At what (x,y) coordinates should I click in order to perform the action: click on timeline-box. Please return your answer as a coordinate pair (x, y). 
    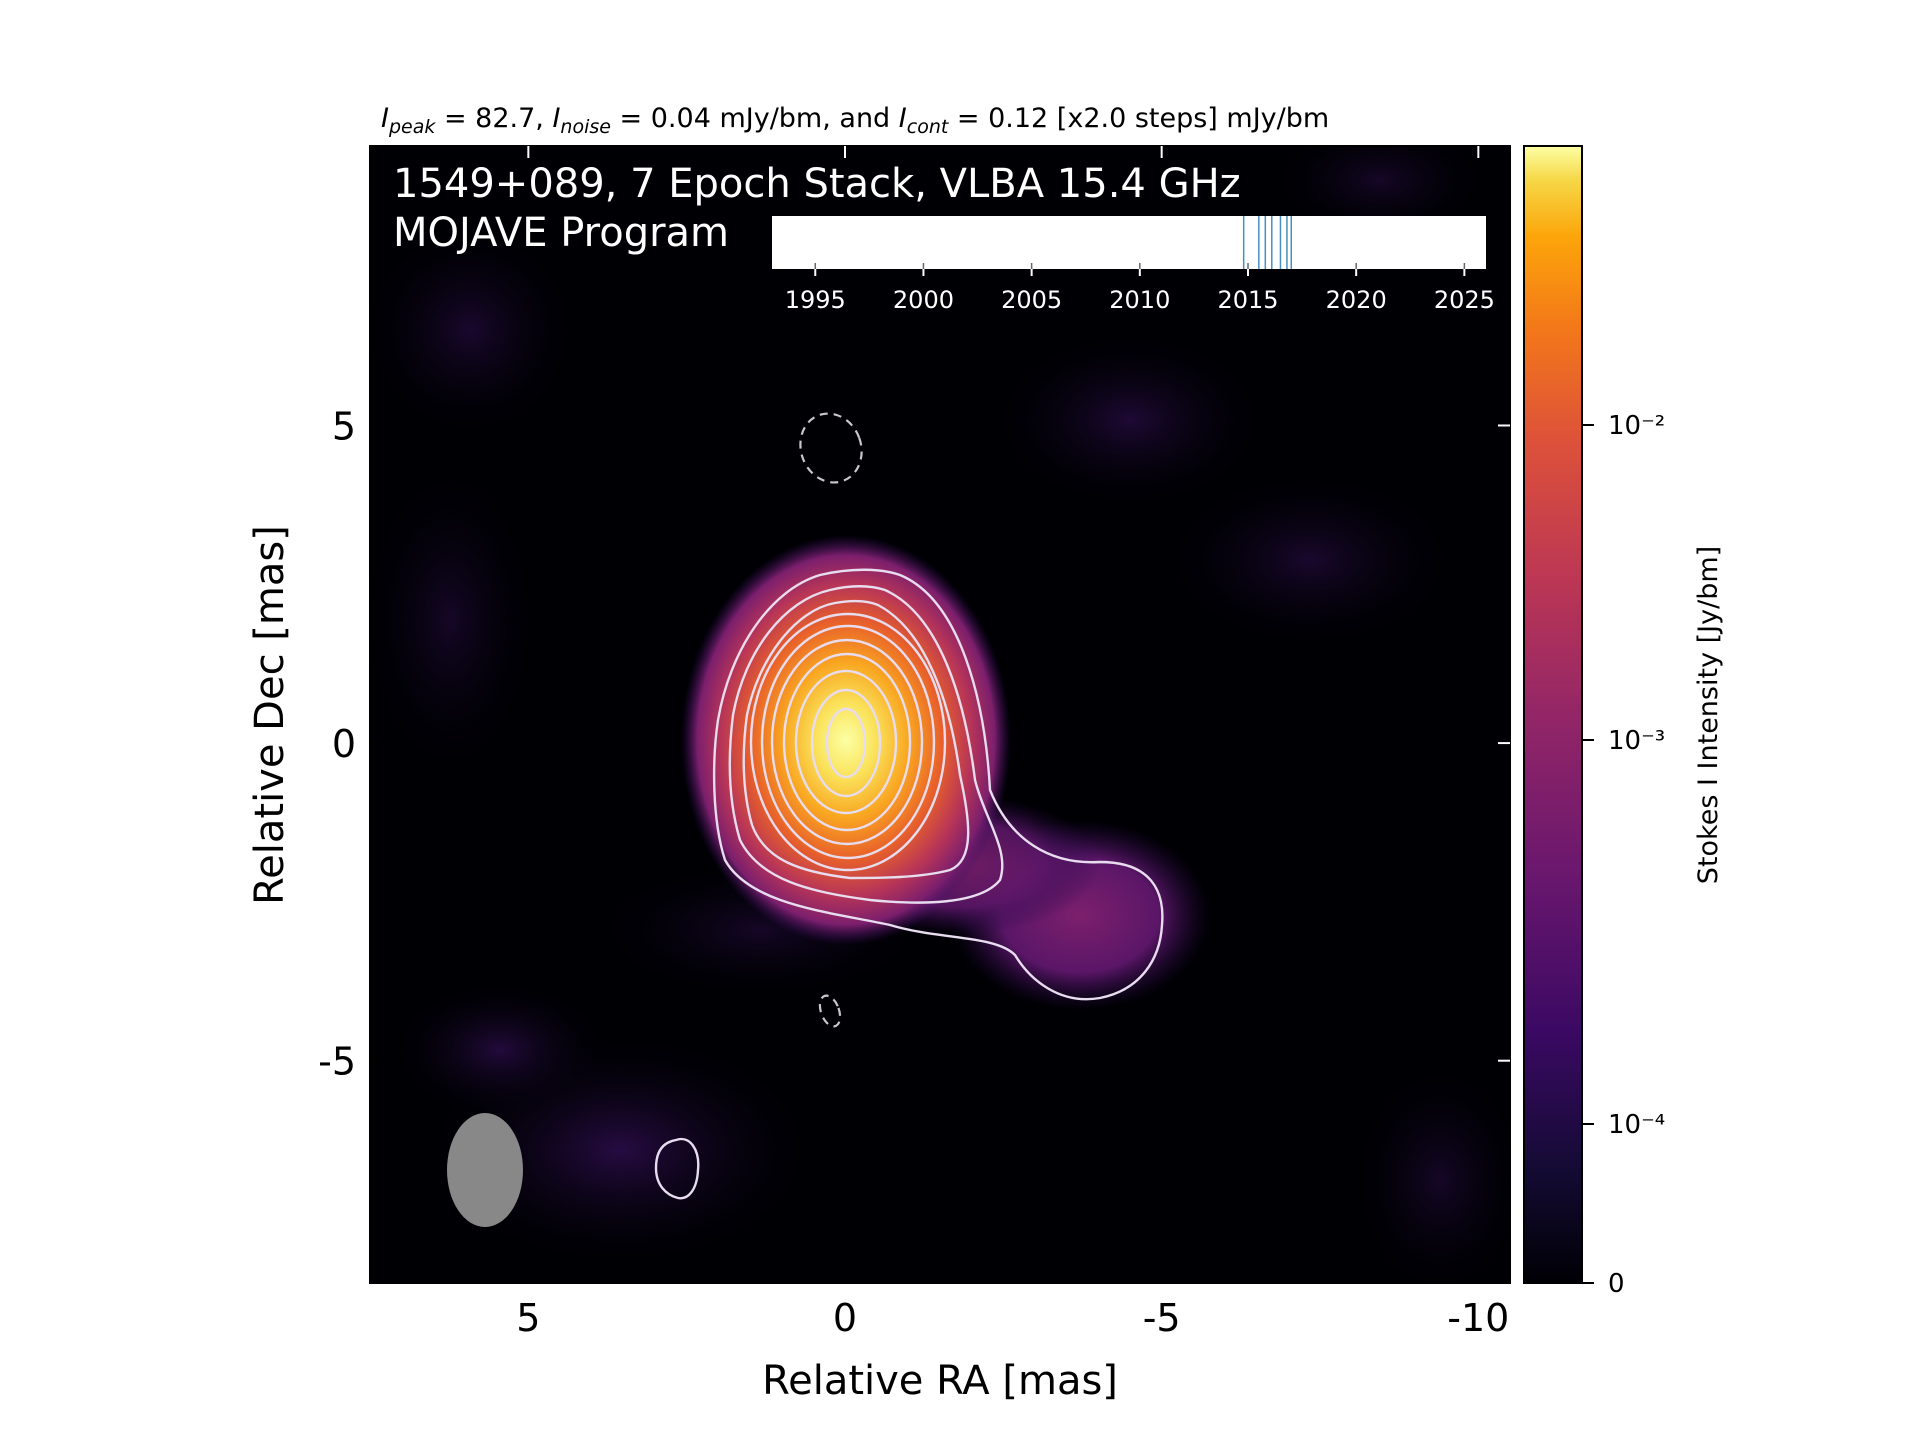
    Looking at the image, I should click on (1129, 242).